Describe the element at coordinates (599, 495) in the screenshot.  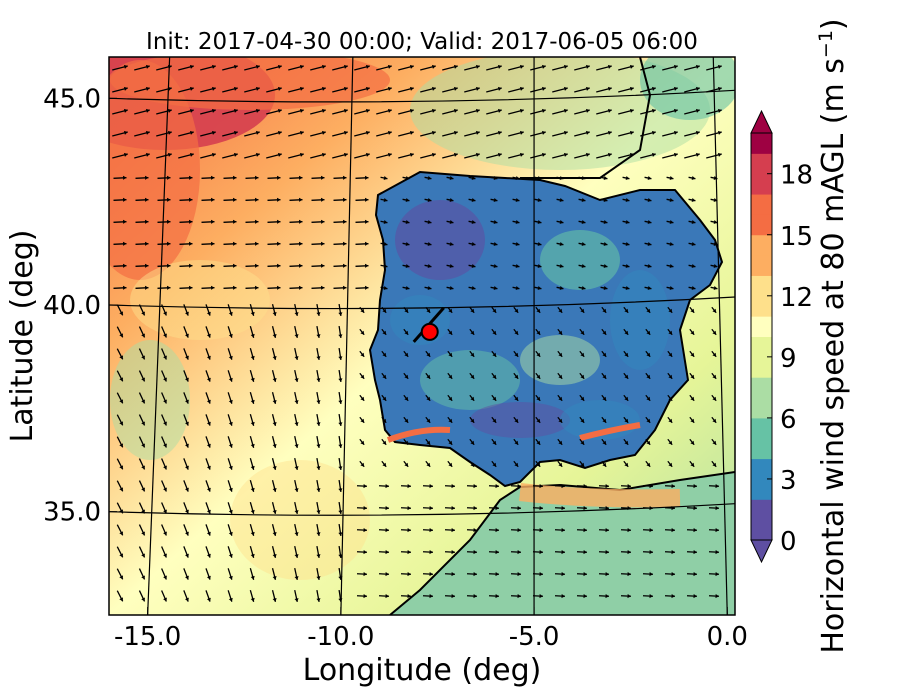
I see `high-wind-band` at that location.